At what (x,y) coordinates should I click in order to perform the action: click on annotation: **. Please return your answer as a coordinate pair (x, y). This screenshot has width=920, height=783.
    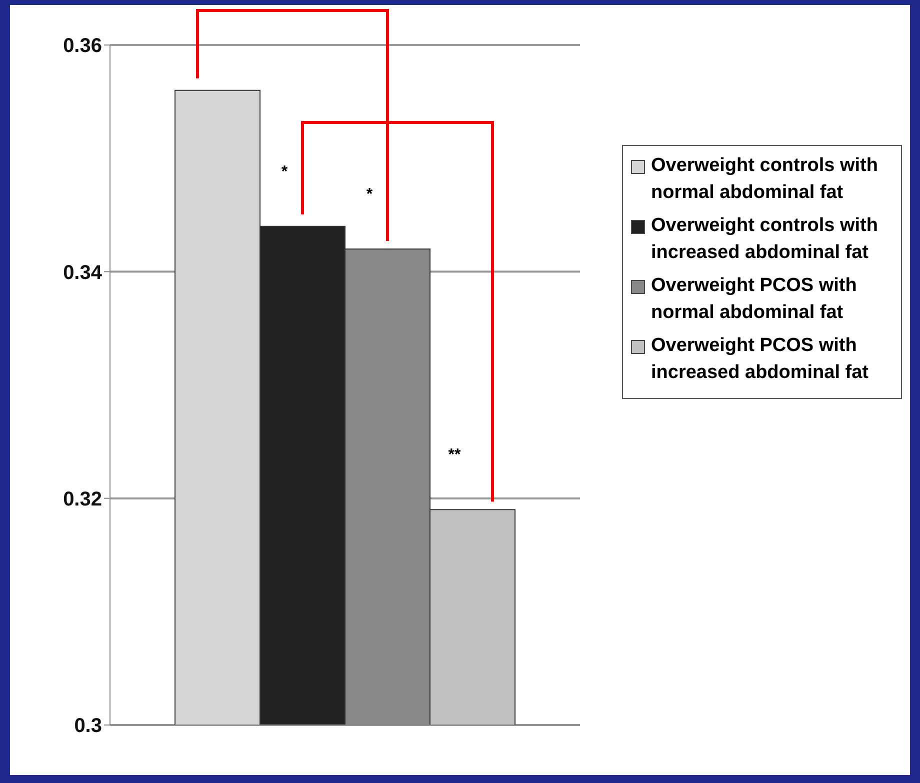
    Looking at the image, I should click on (455, 455).